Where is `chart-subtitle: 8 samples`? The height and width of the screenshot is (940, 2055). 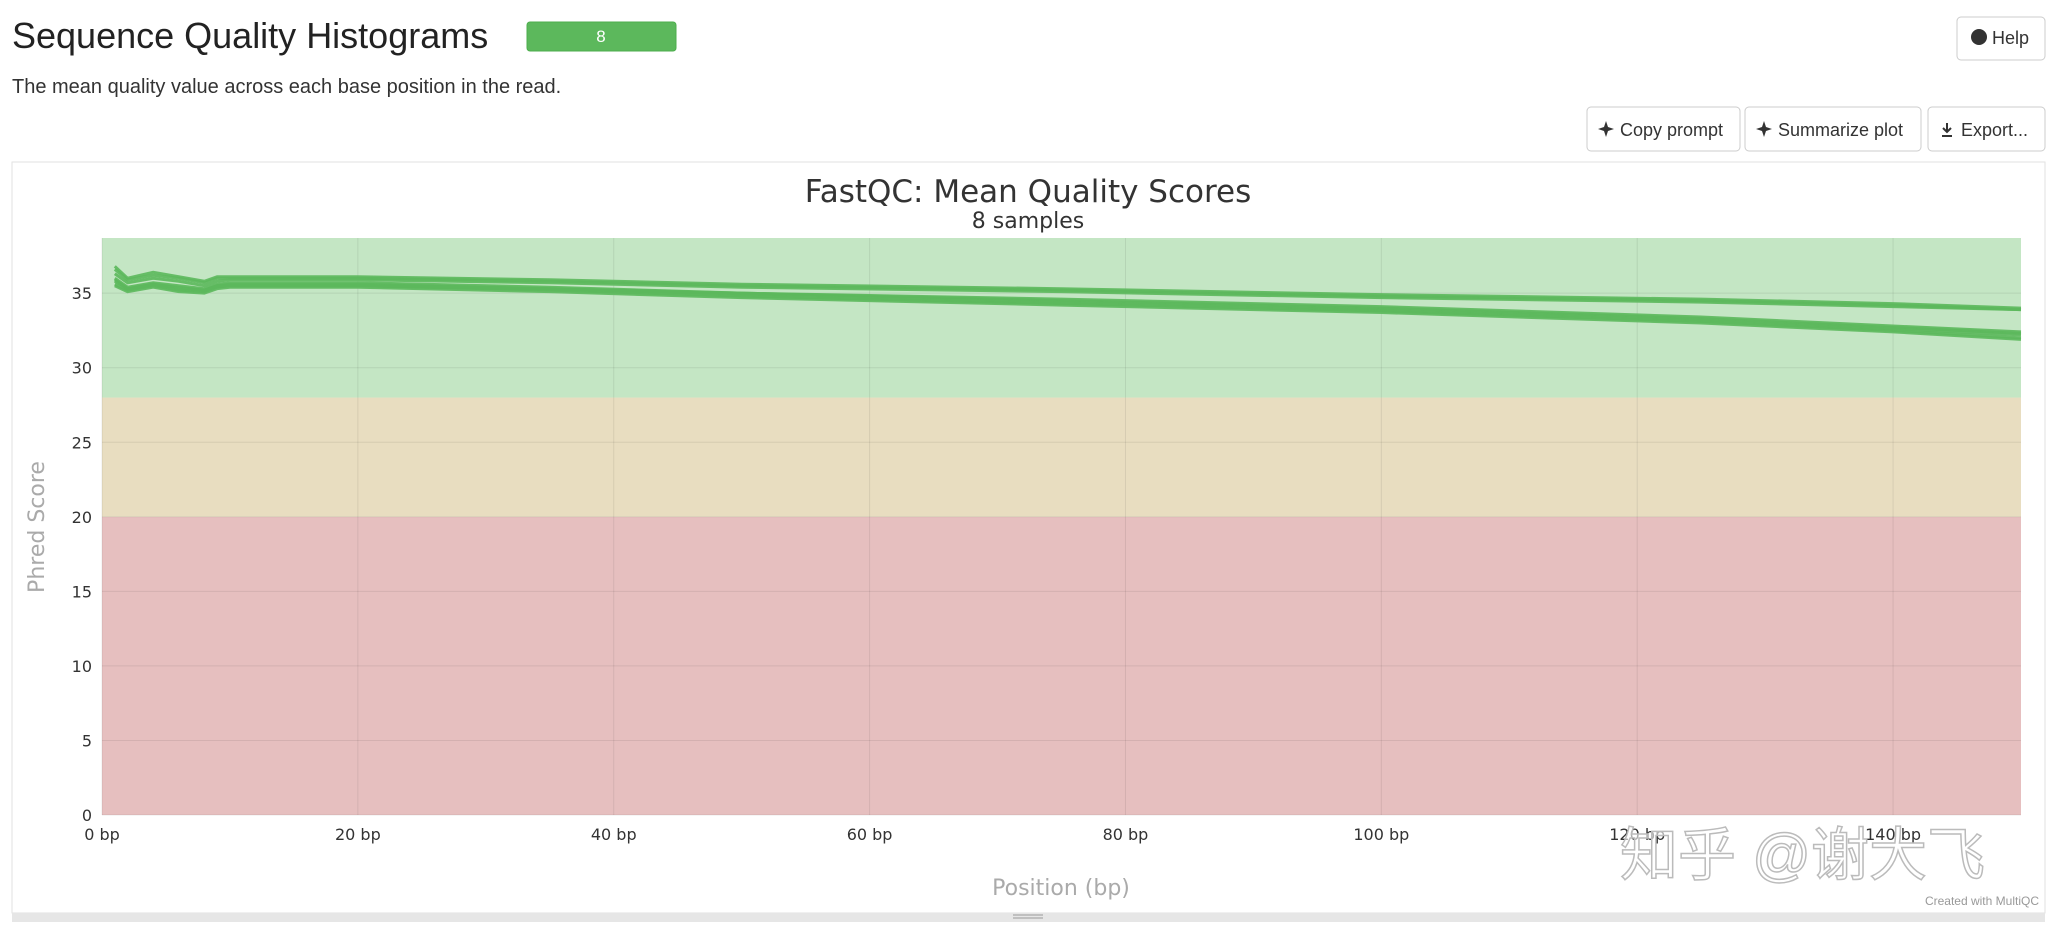
chart-subtitle: 8 samples is located at coordinates (1028, 221).